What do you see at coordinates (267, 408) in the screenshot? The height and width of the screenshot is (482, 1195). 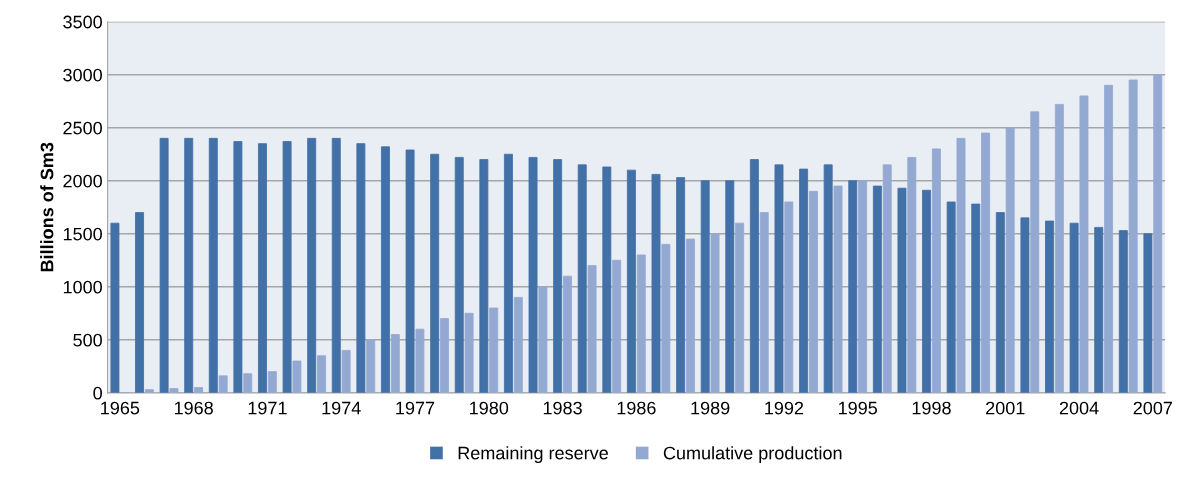 I see `x-tick-label: 1971` at bounding box center [267, 408].